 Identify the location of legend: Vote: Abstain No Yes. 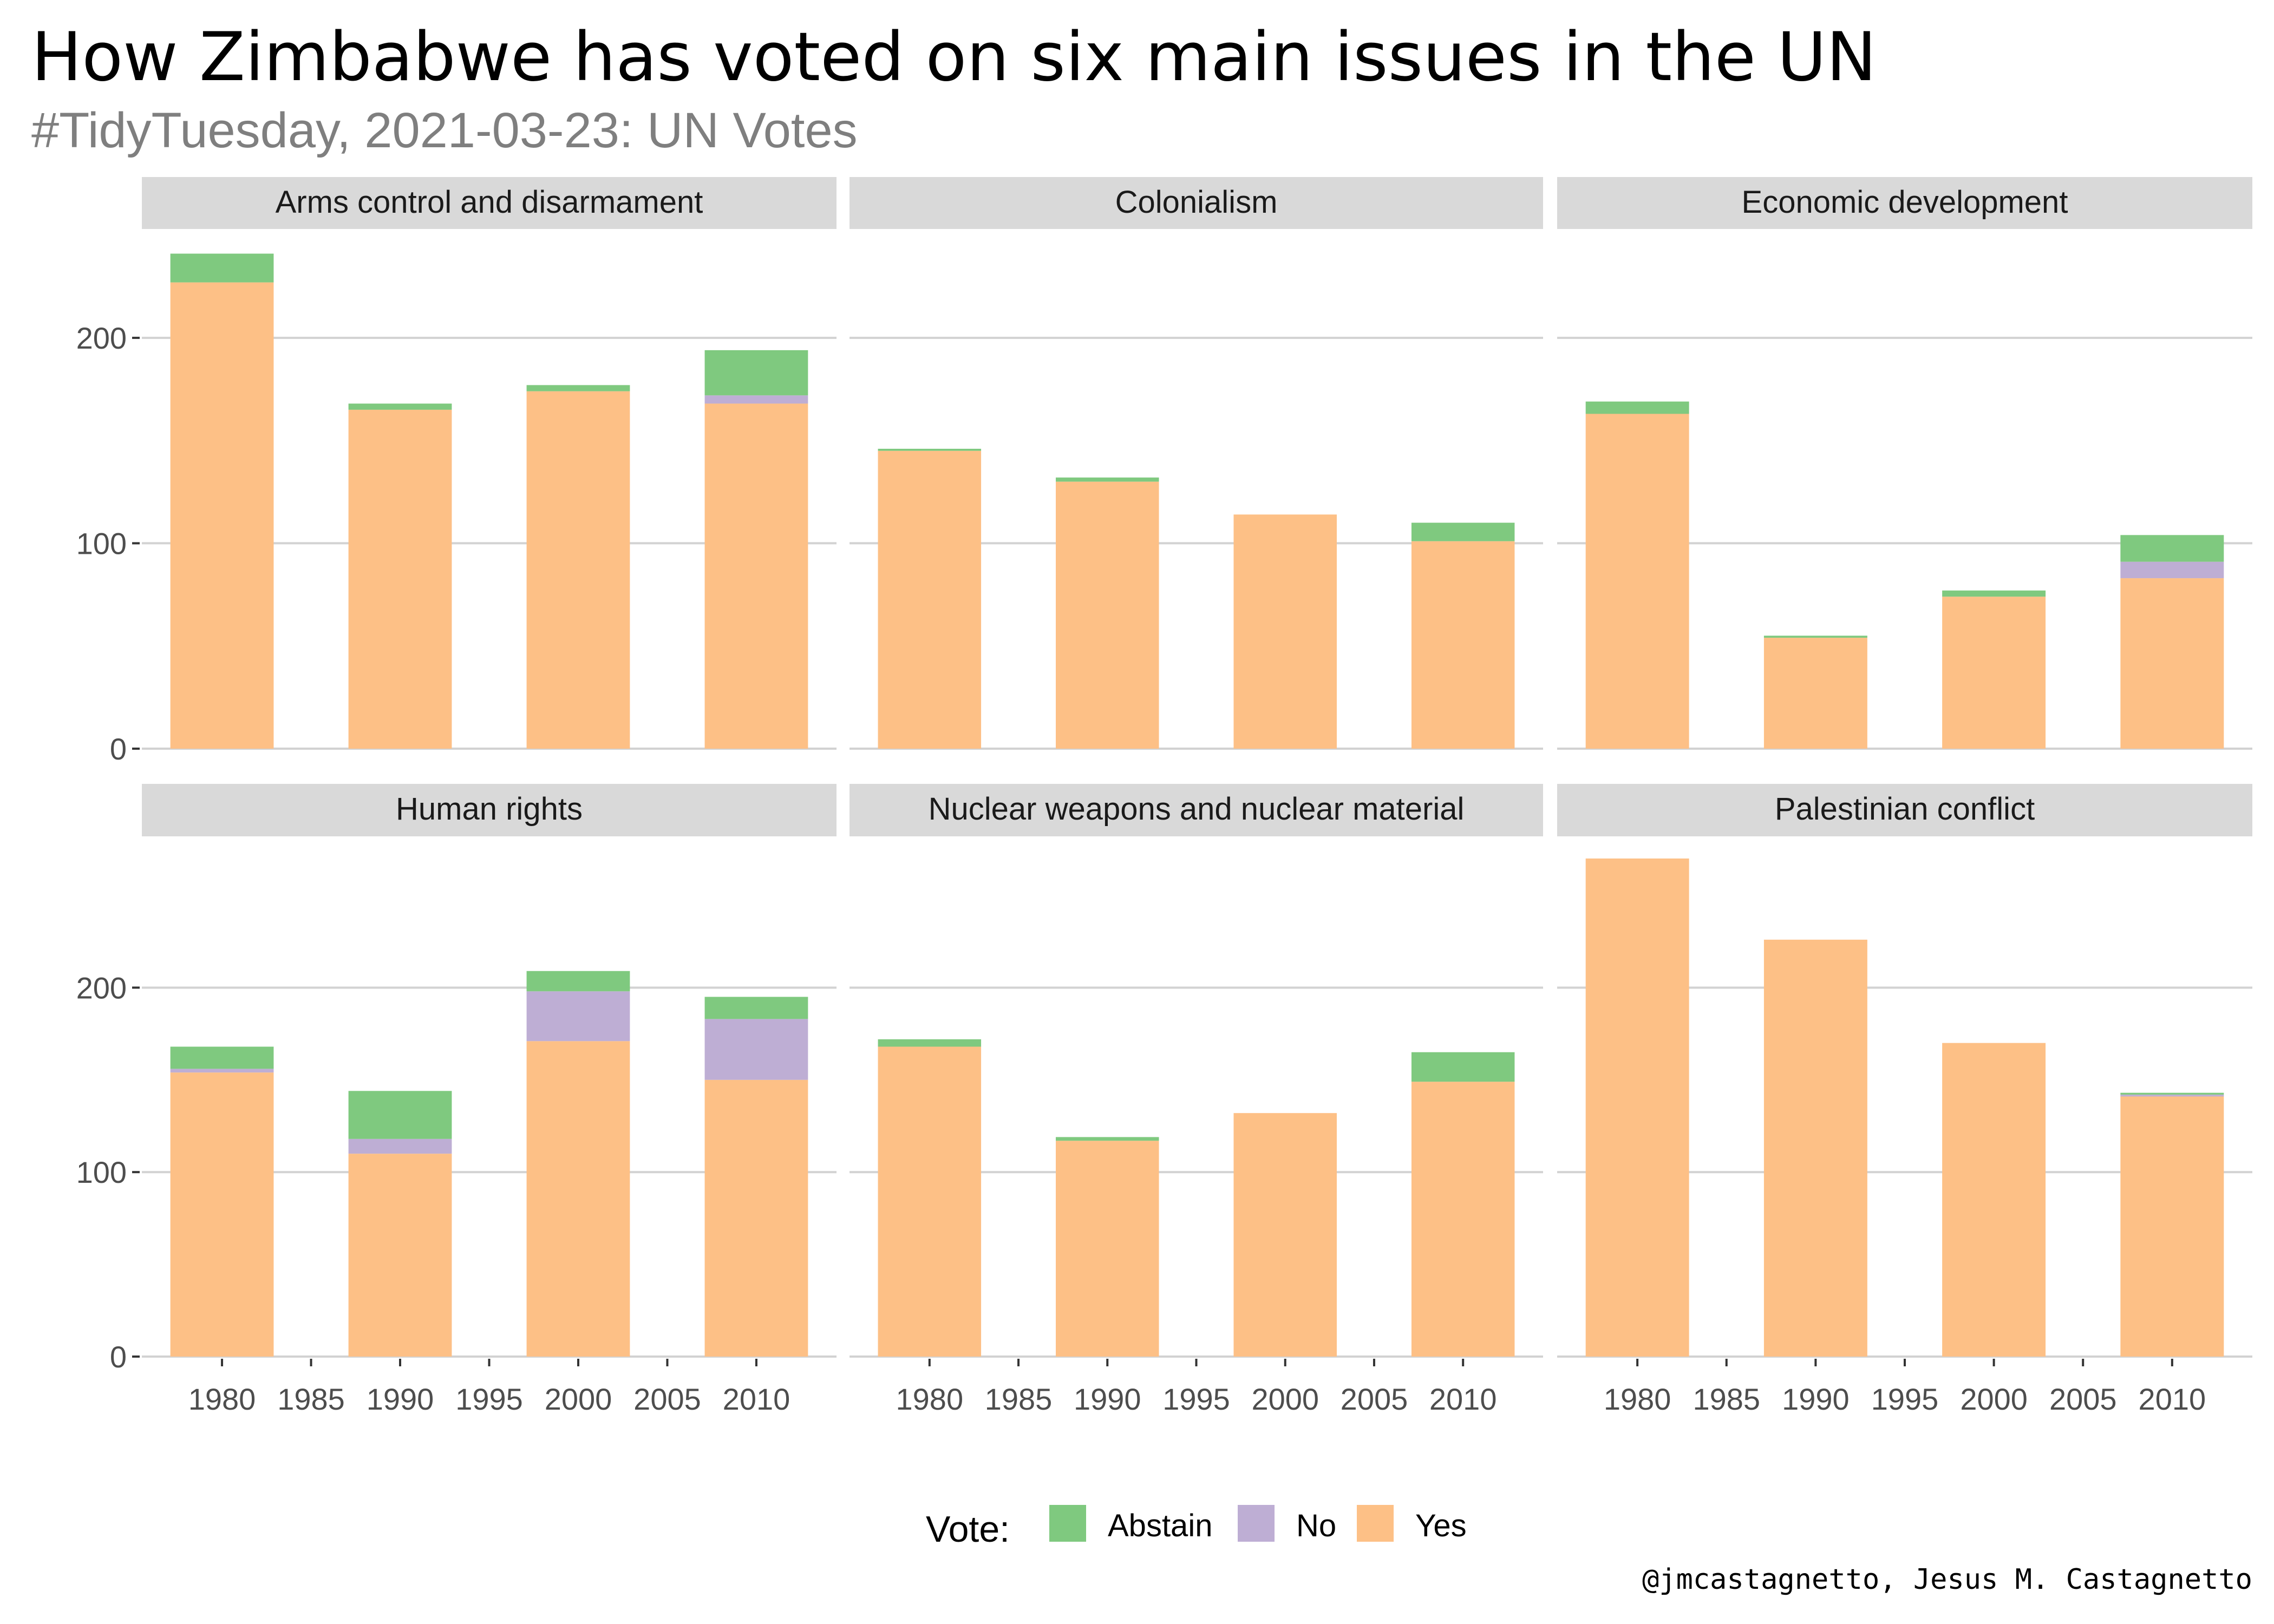
(1197, 1527).